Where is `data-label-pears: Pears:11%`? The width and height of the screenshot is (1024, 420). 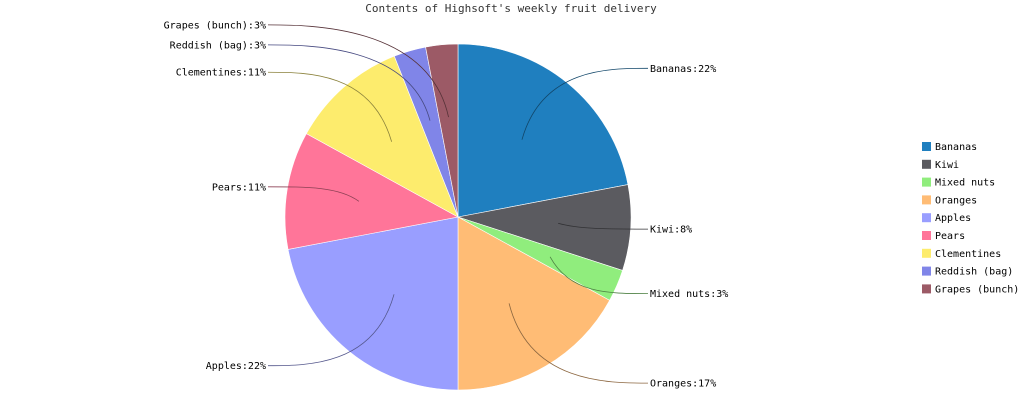
data-label-pears: Pears:11% is located at coordinates (239, 187).